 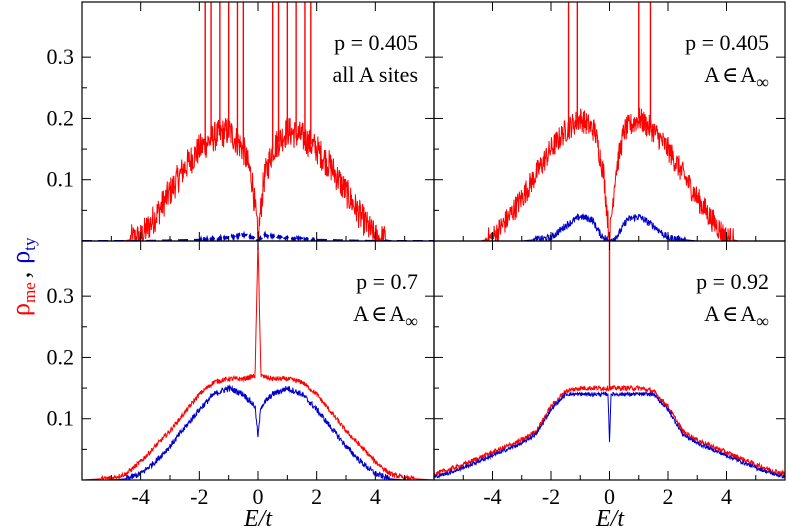 I want to click on x-axis-label-left: E/t, so click(x=258, y=518).